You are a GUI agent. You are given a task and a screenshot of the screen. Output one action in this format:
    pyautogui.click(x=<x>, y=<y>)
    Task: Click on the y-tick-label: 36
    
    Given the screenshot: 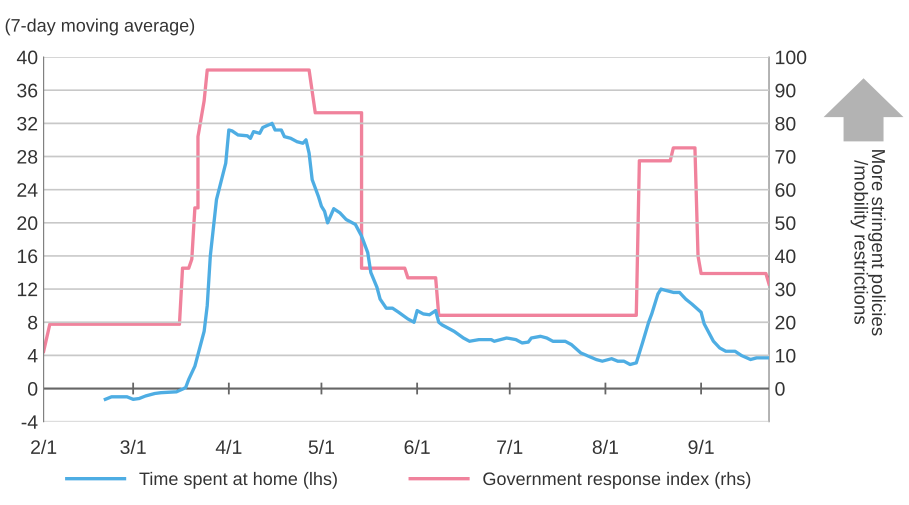 What is the action you would take?
    pyautogui.click(x=27, y=91)
    